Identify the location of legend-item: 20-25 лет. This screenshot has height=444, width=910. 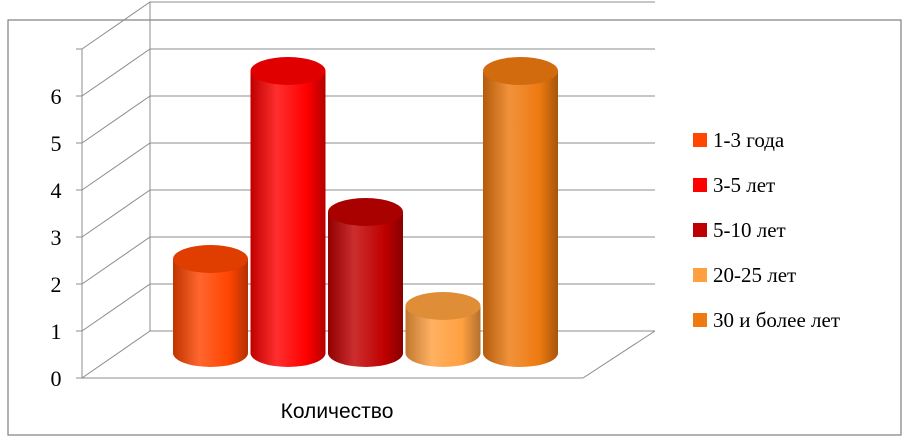
(744, 275).